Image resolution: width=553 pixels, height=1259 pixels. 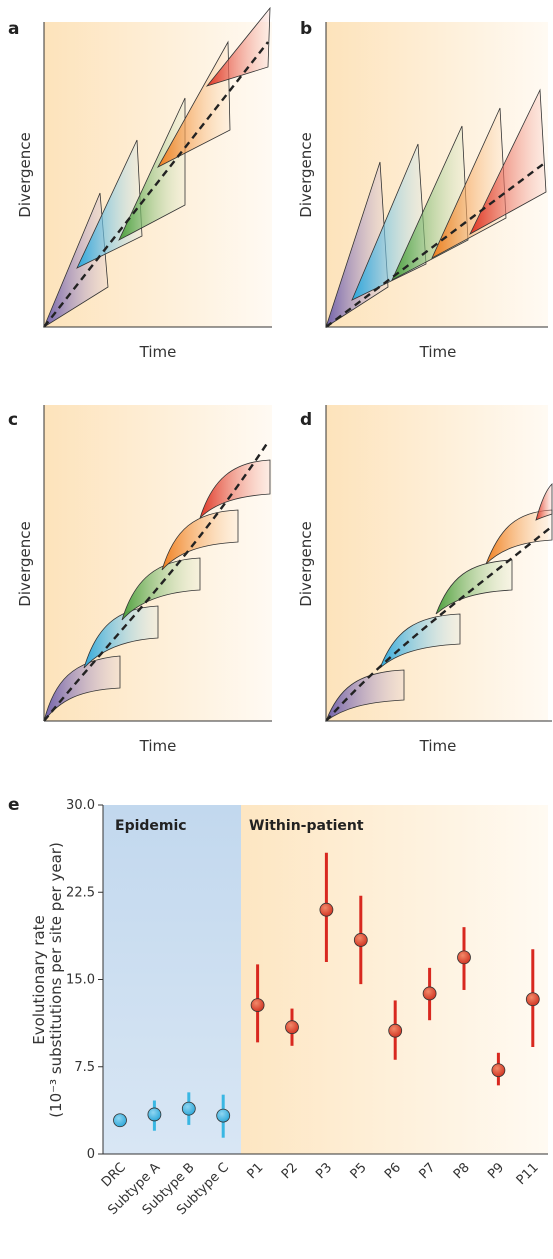 I want to click on lineage-blue, so click(x=420, y=641).